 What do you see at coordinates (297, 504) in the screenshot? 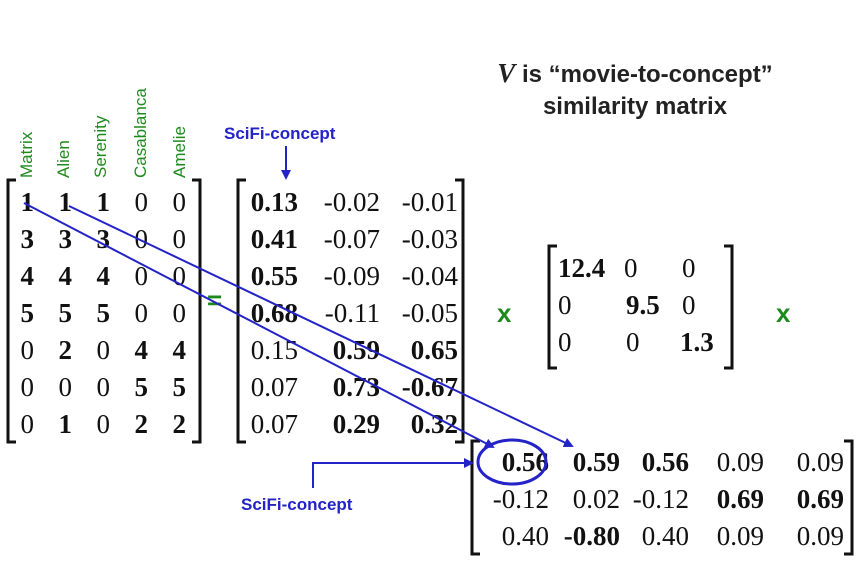
I see `scifi-concept-label-bottom: SciFi-concept` at bounding box center [297, 504].